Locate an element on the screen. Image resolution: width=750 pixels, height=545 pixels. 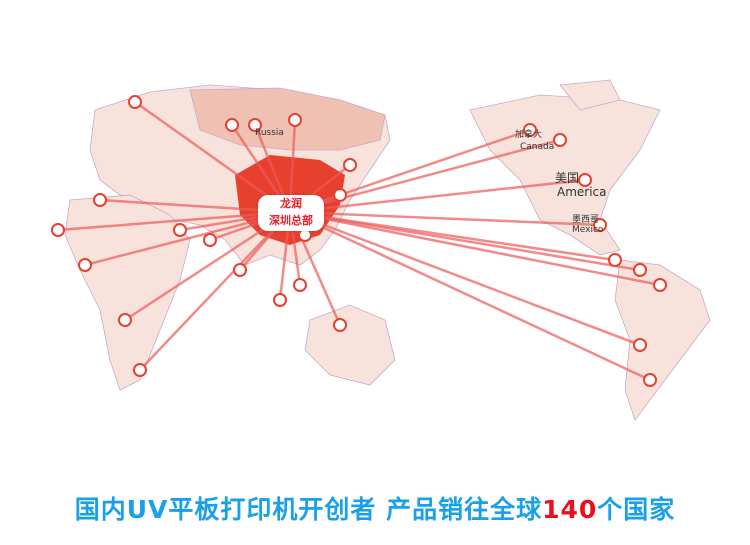
slogan-text: 国内UV平板打印机开创者 产品销往全球 is located at coordinates (308, 509).